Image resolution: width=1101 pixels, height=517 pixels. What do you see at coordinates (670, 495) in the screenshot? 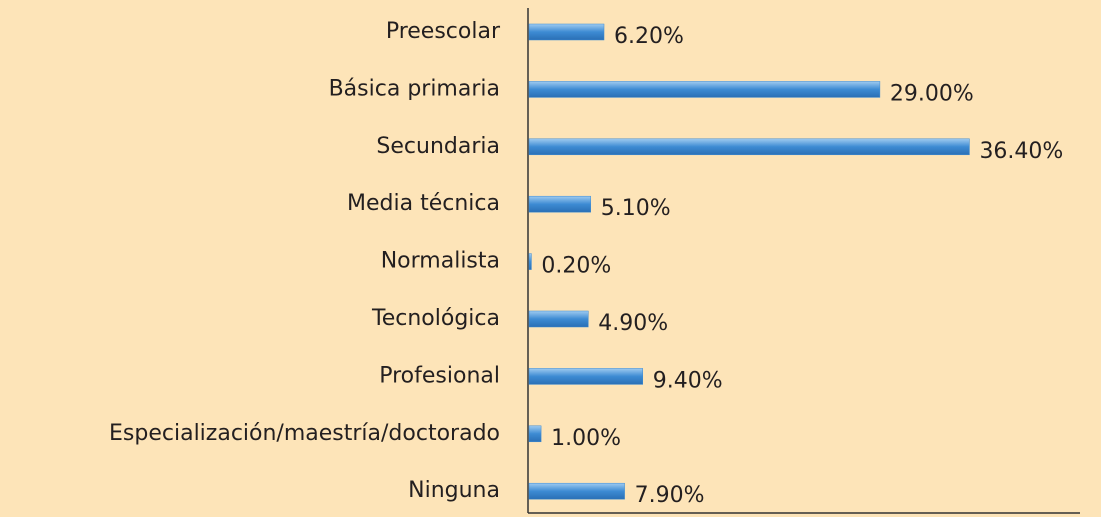
I see `value-label: 7.90%` at bounding box center [670, 495].